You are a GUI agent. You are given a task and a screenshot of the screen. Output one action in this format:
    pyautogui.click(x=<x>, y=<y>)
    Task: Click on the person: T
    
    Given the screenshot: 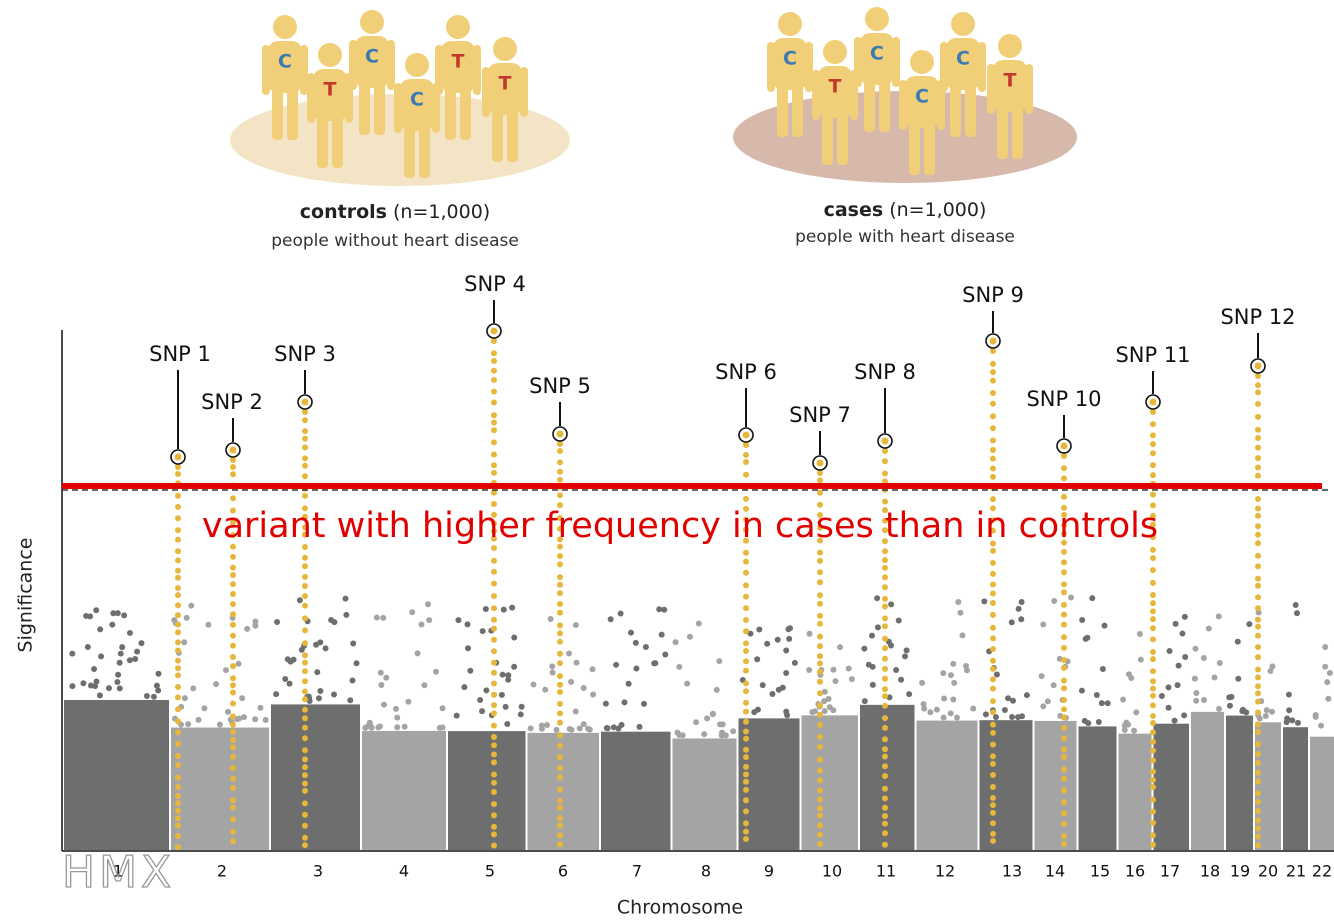 What is the action you would take?
    pyautogui.click(x=835, y=102)
    